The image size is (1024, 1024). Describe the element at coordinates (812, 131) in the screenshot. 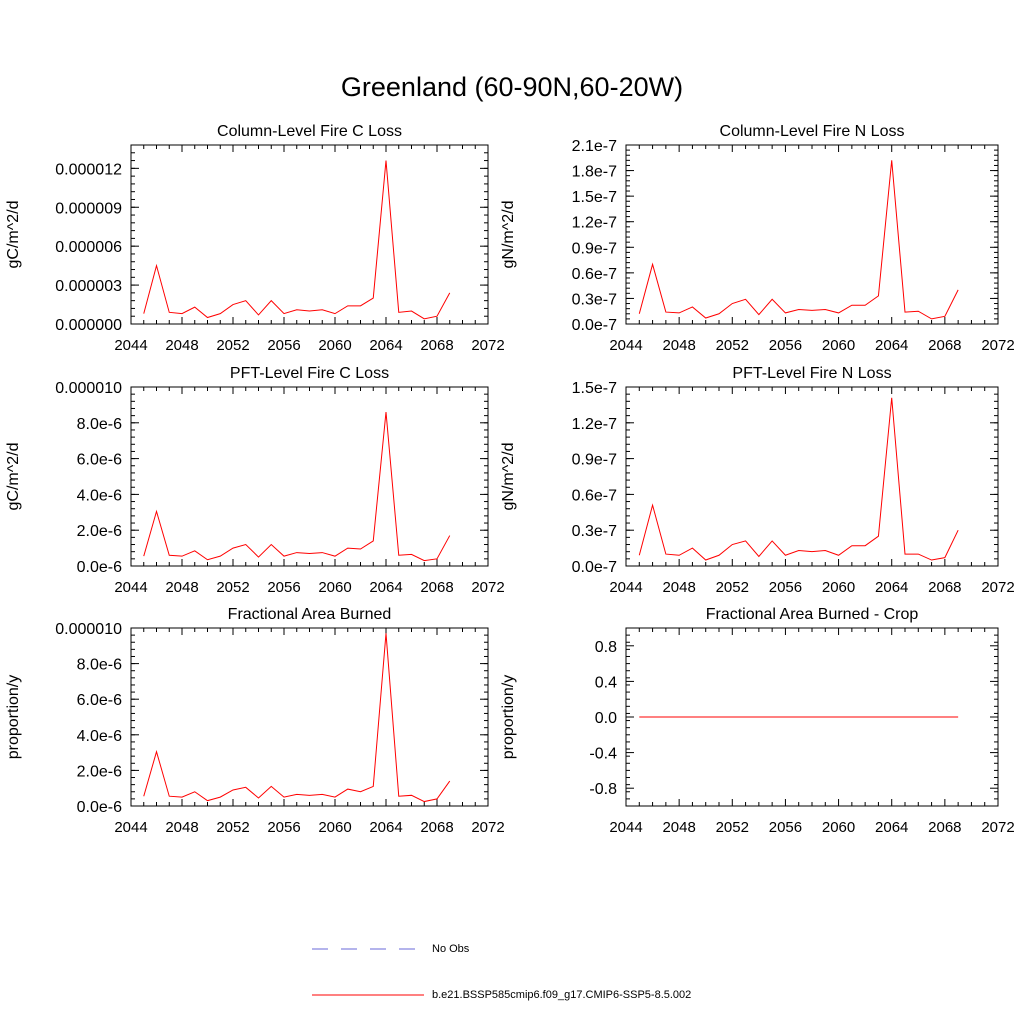

I see `panel-title: Column-Level Fire N Loss` at that location.